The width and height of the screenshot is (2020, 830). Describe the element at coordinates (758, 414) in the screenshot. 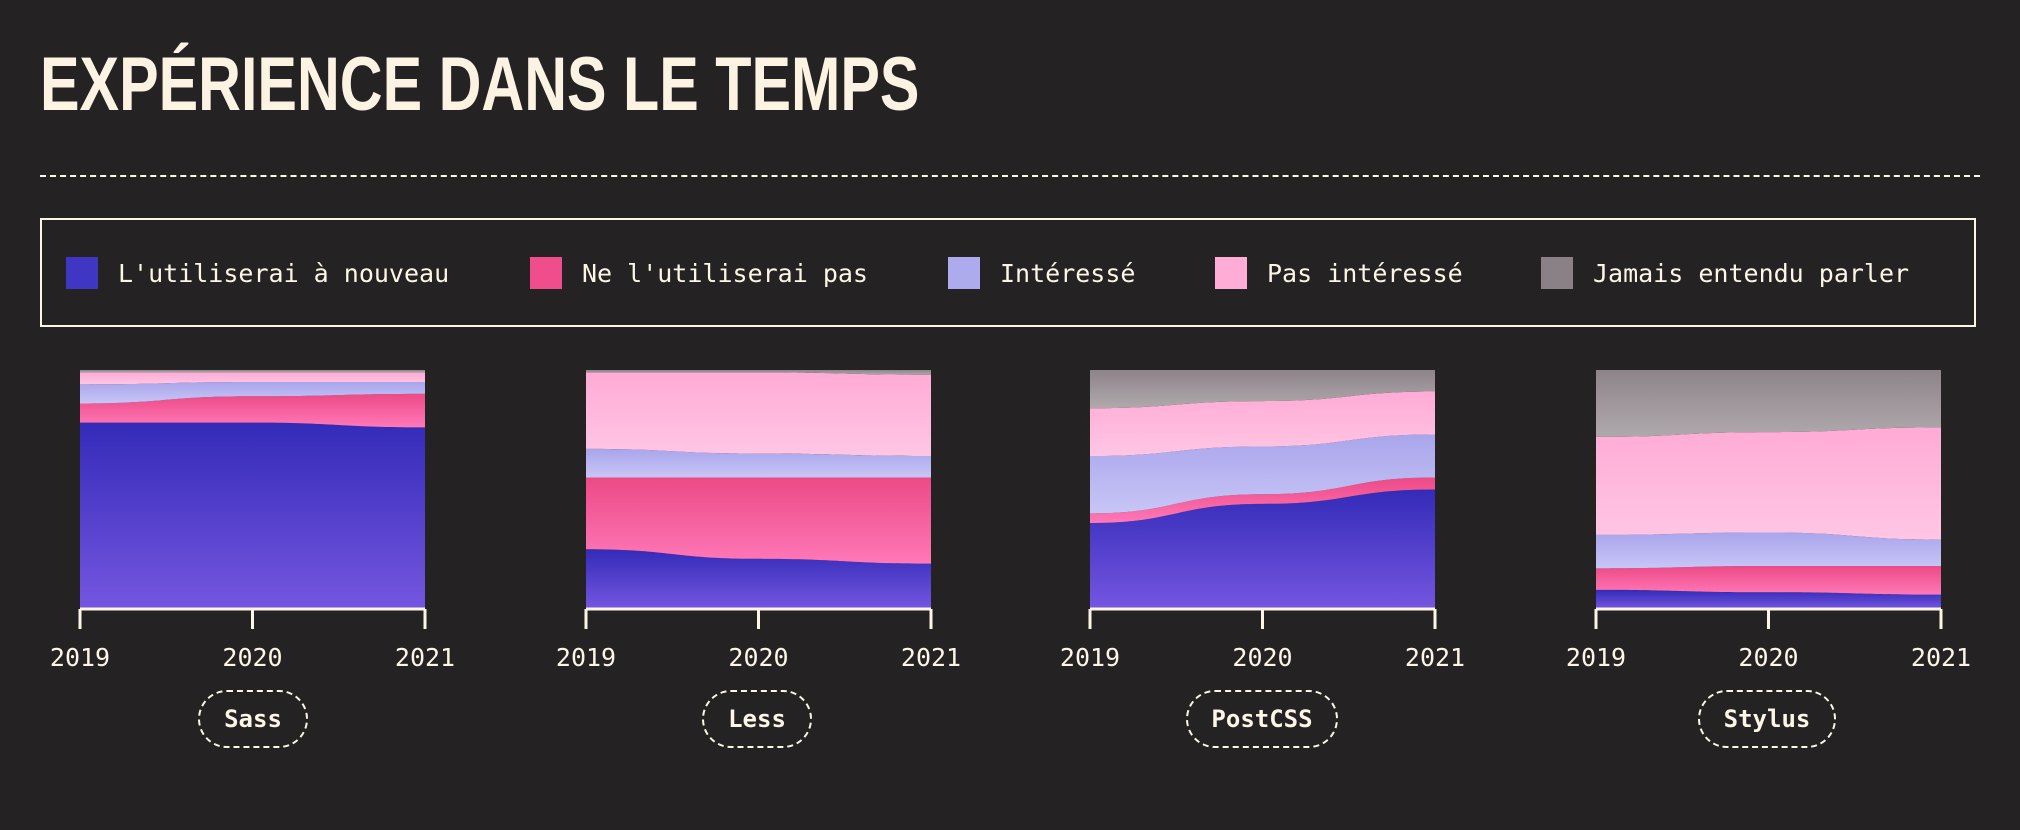

I see `area-less-not-interested` at that location.